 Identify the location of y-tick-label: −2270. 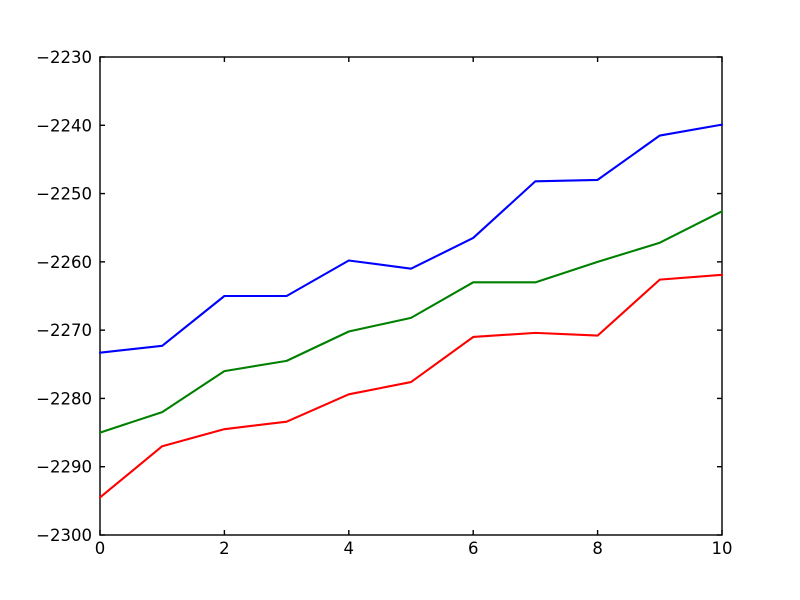
(64, 330).